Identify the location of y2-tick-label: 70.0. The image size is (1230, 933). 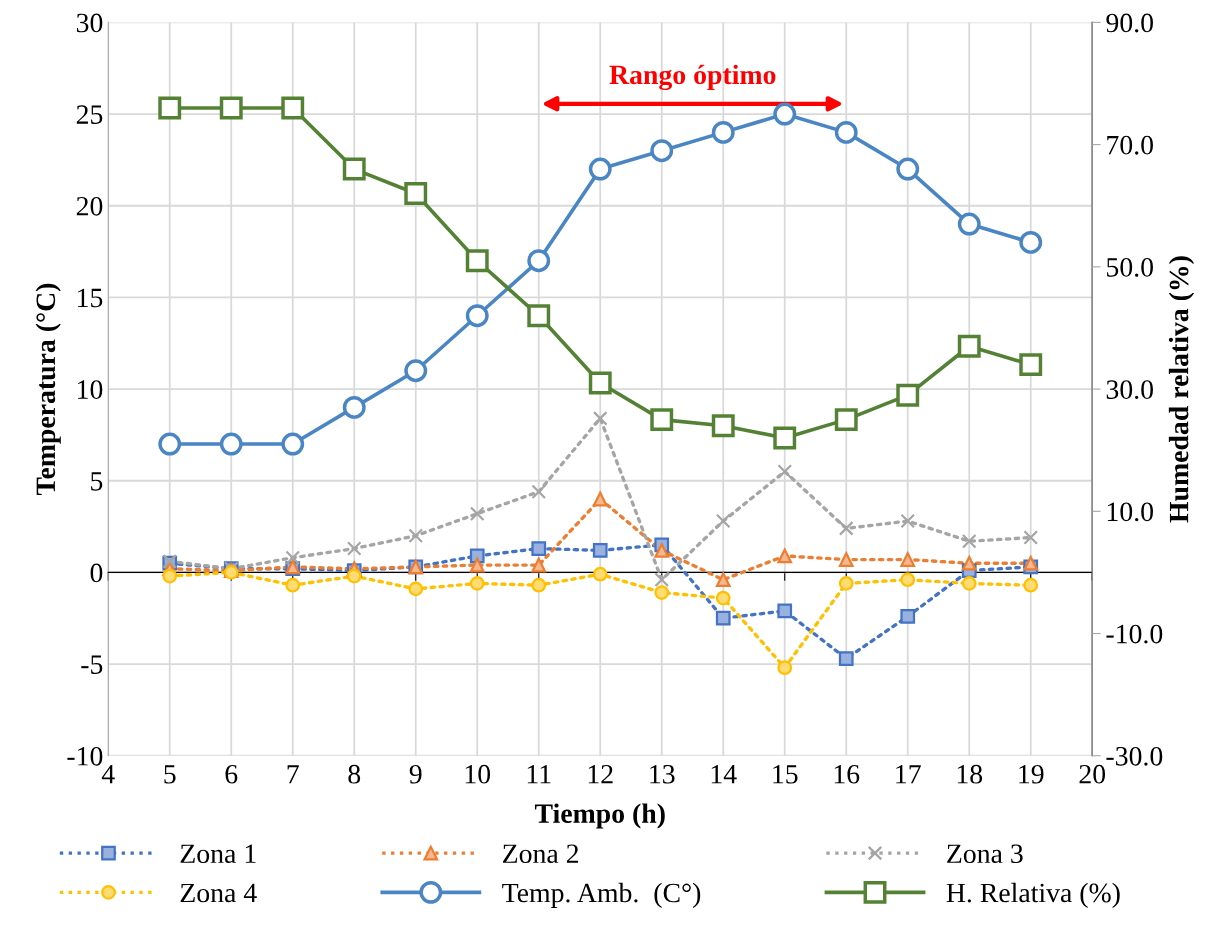
(1130, 145).